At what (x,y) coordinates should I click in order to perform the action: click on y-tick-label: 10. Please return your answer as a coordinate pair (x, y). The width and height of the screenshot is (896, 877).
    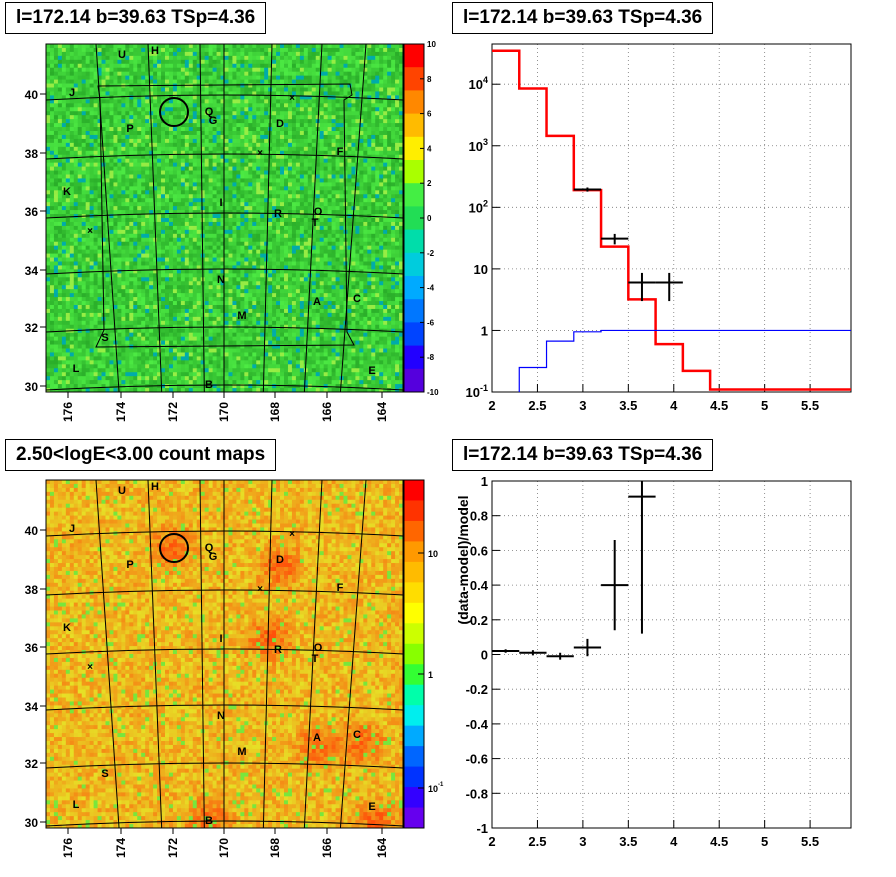
    Looking at the image, I should click on (481, 269).